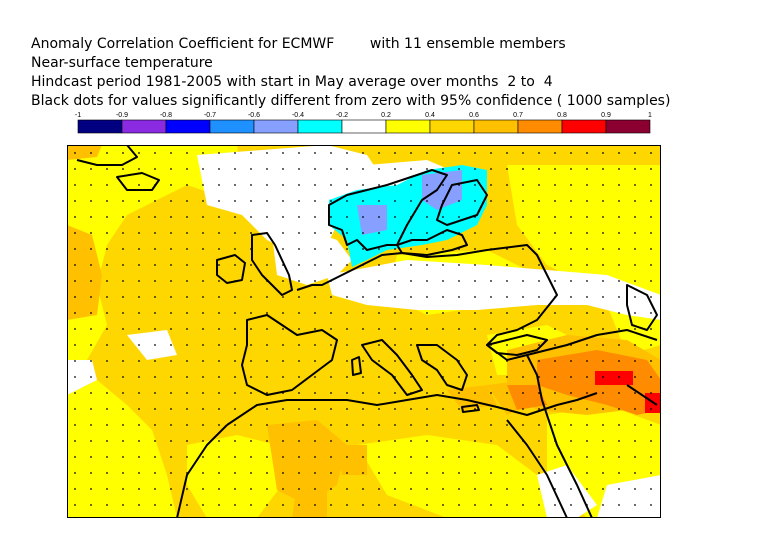 The height and width of the screenshot is (554, 772). I want to click on coast-europe-main, so click(477, 302).